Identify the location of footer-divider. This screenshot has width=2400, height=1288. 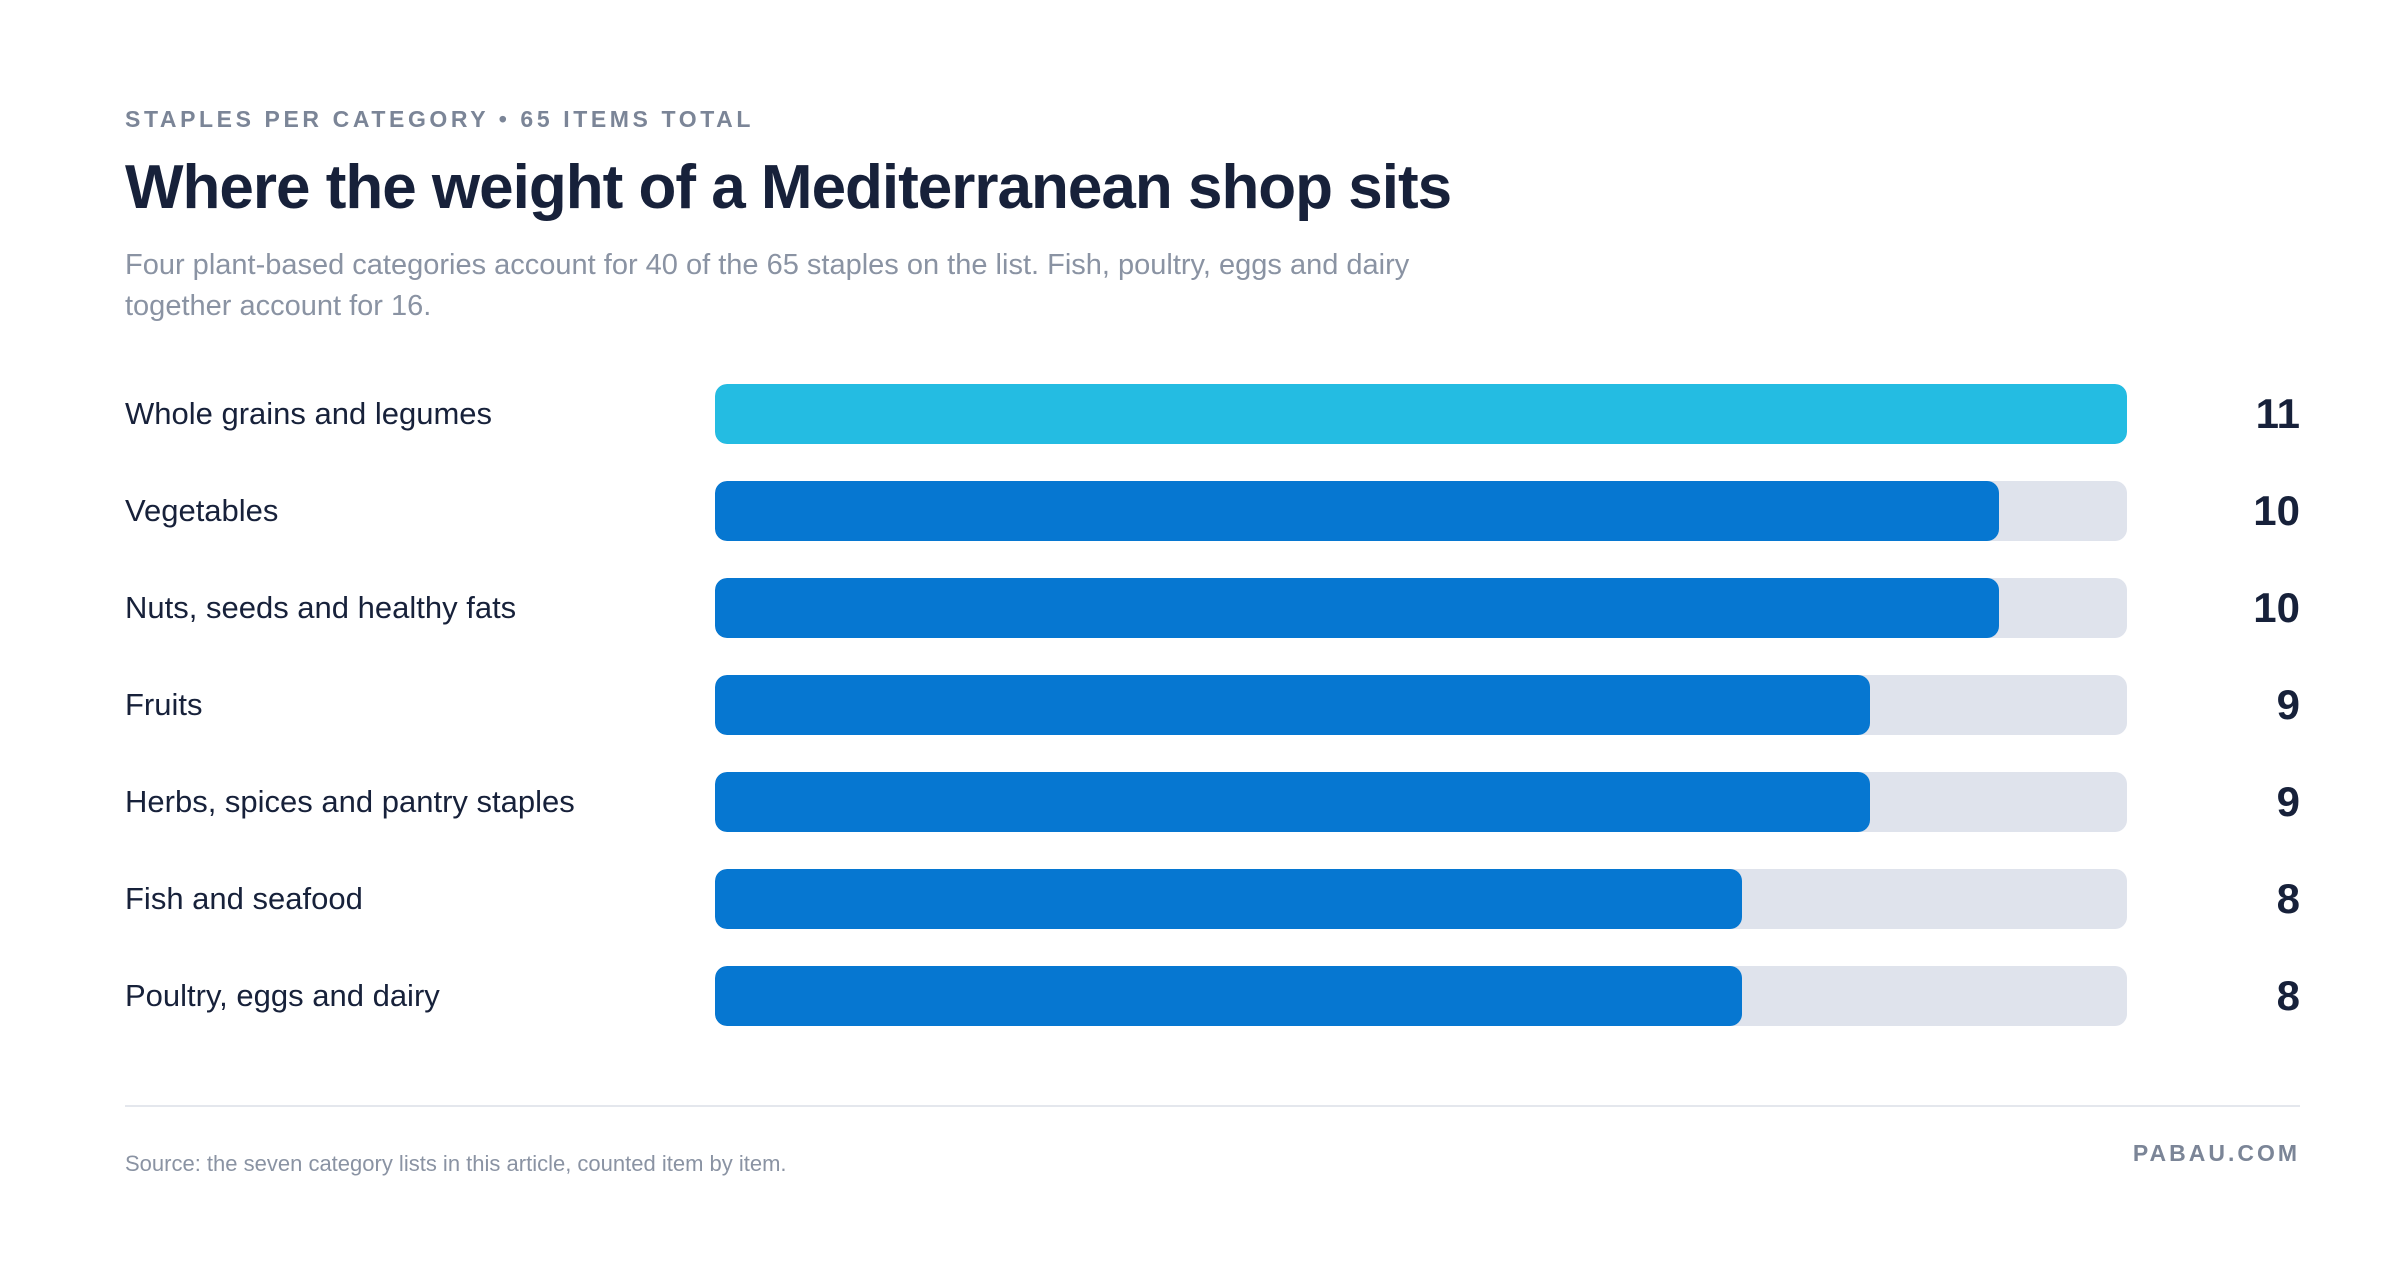
(1212, 1106).